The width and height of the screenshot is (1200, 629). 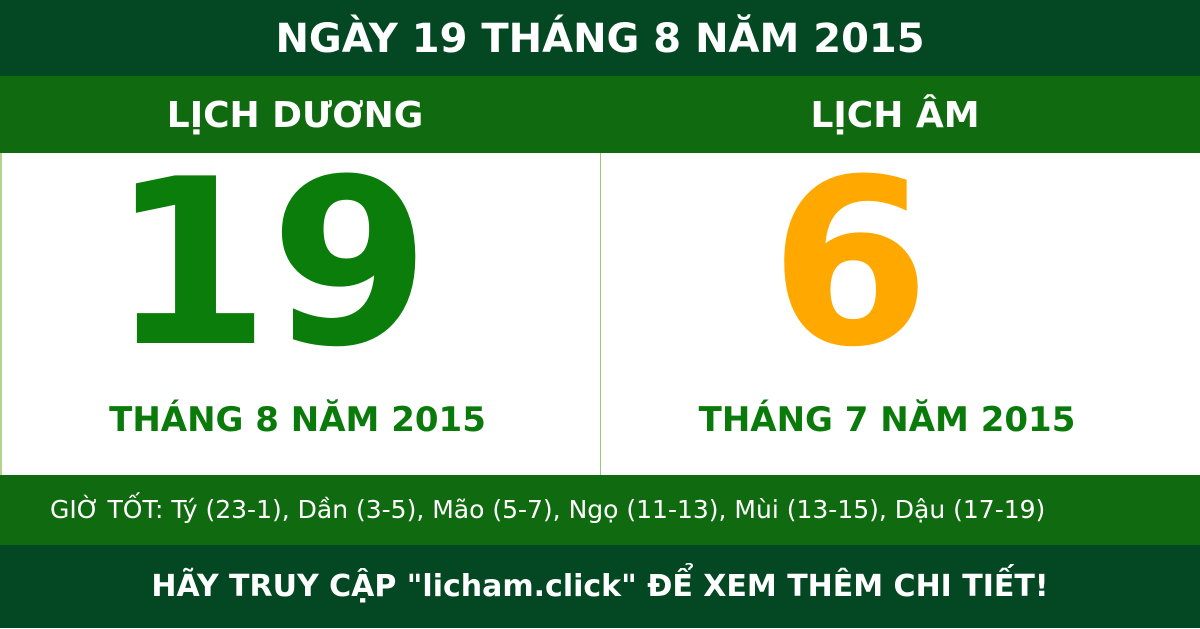 What do you see at coordinates (297, 420) in the screenshot?
I see `solar-month-year: THÁNG 8 NĂM 2015` at bounding box center [297, 420].